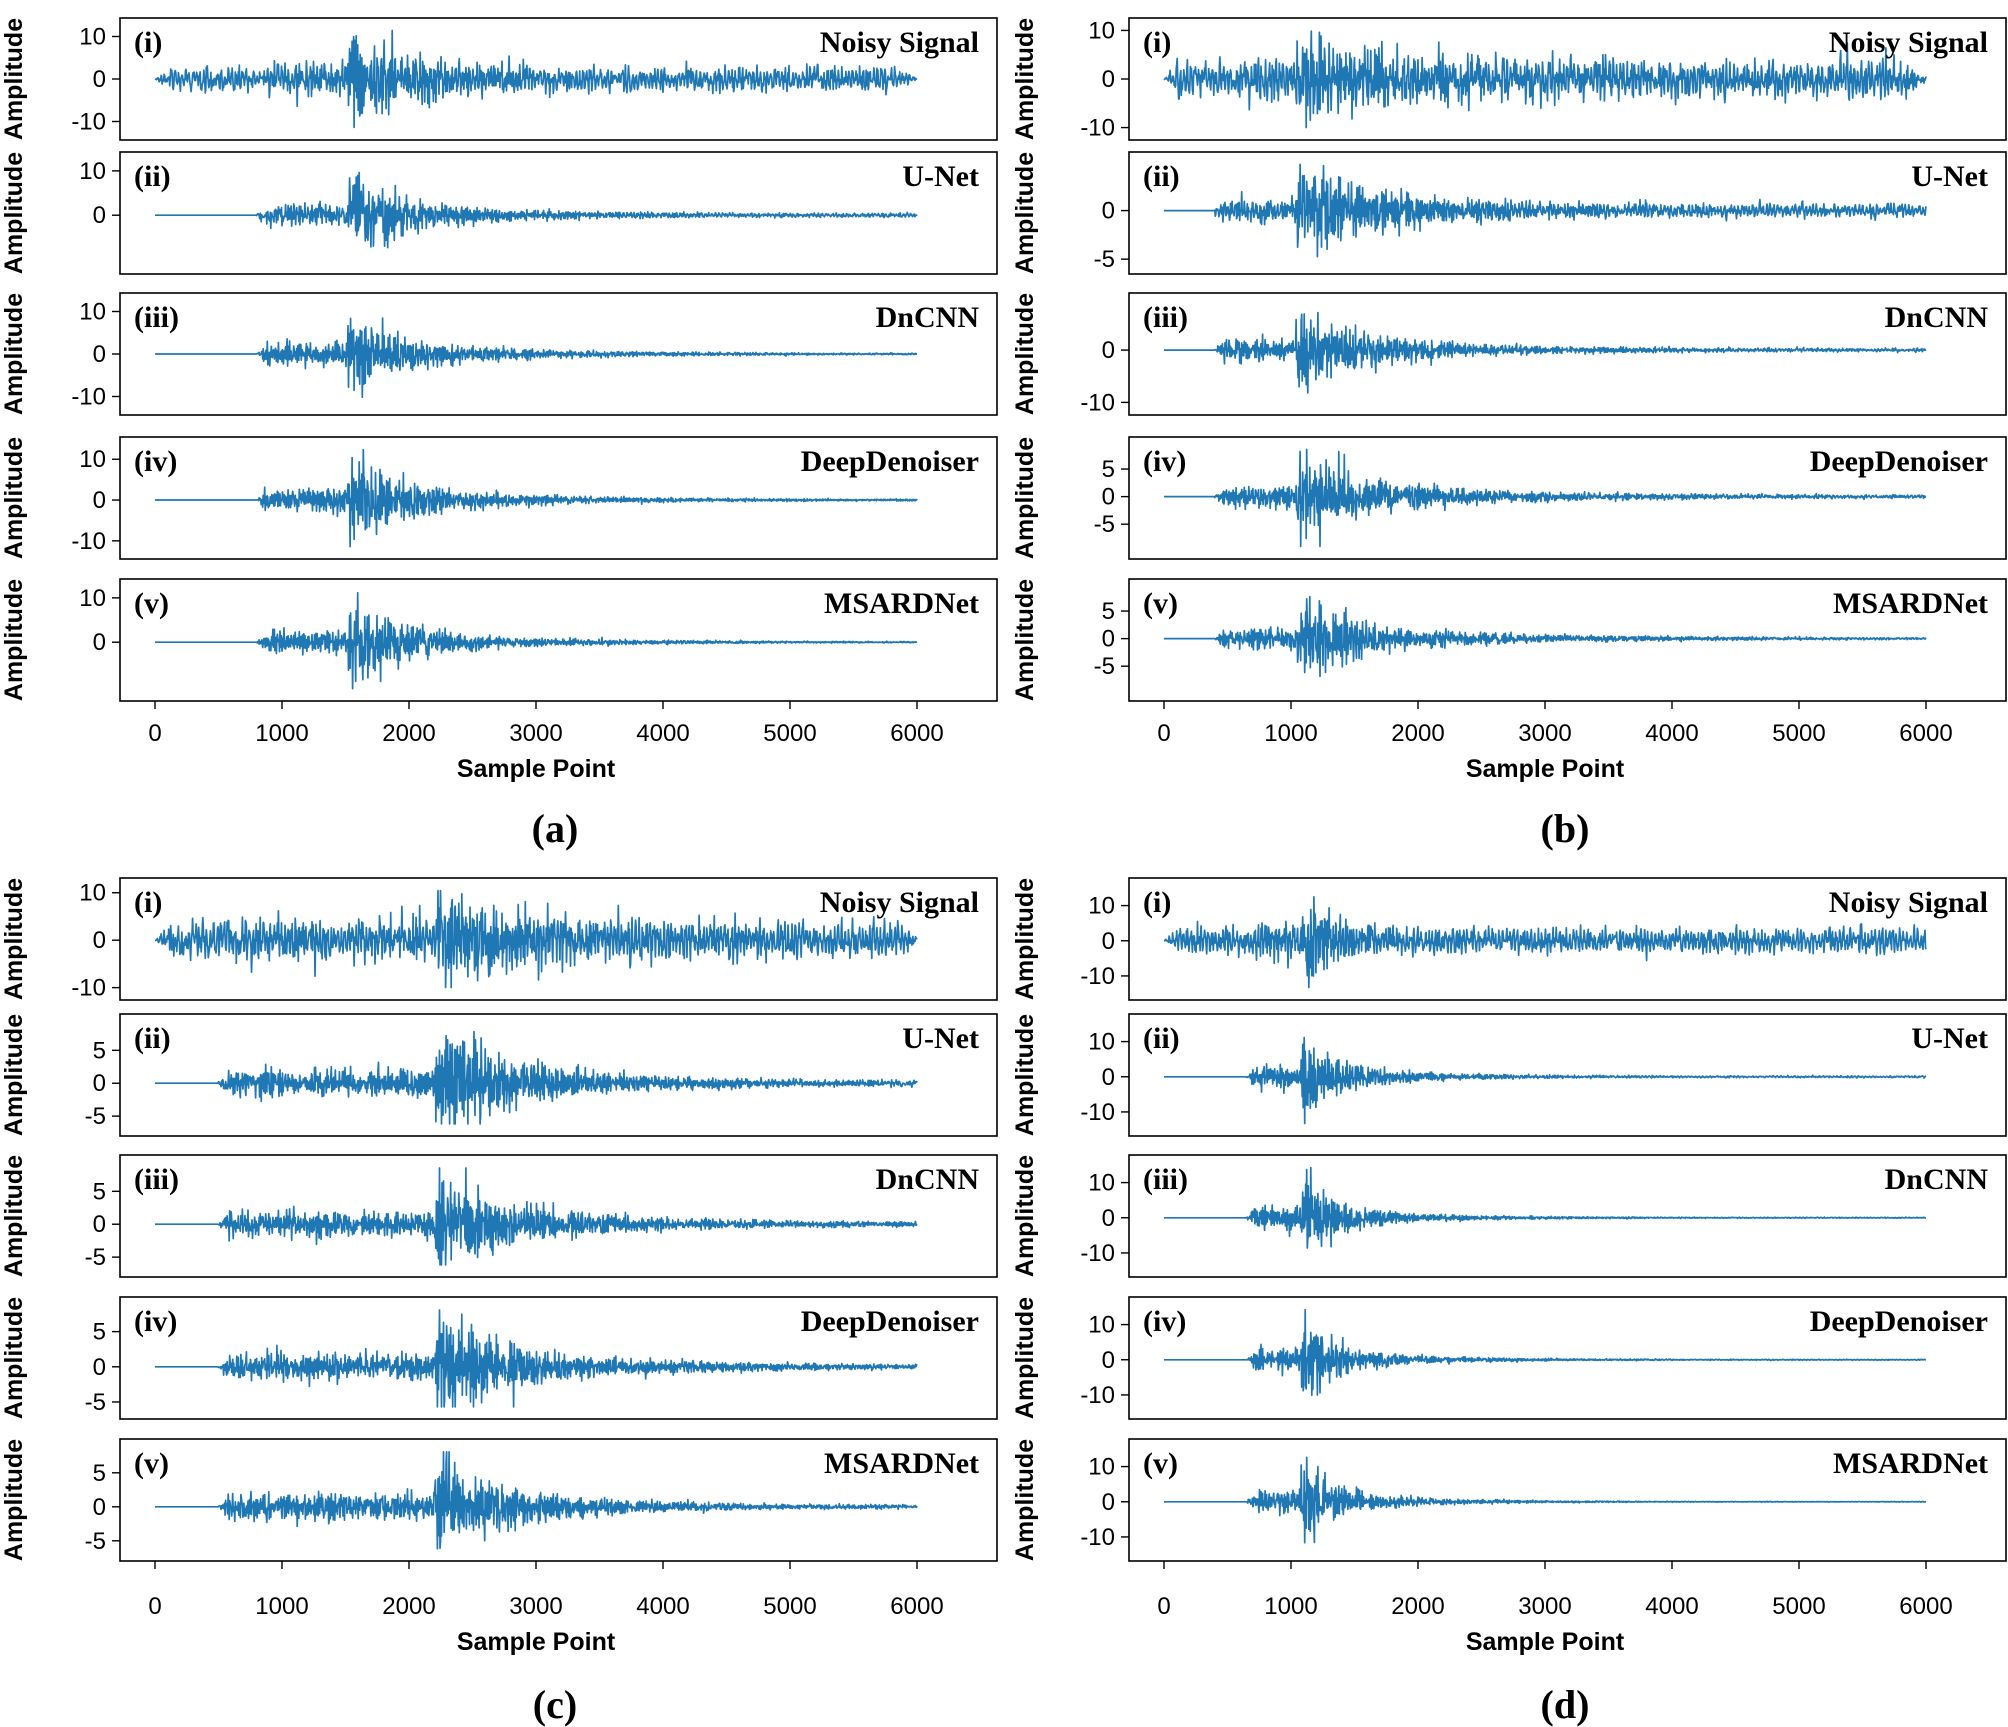 This screenshot has width=2008, height=1727. I want to click on subplot-title: DnCNN, so click(928, 317).